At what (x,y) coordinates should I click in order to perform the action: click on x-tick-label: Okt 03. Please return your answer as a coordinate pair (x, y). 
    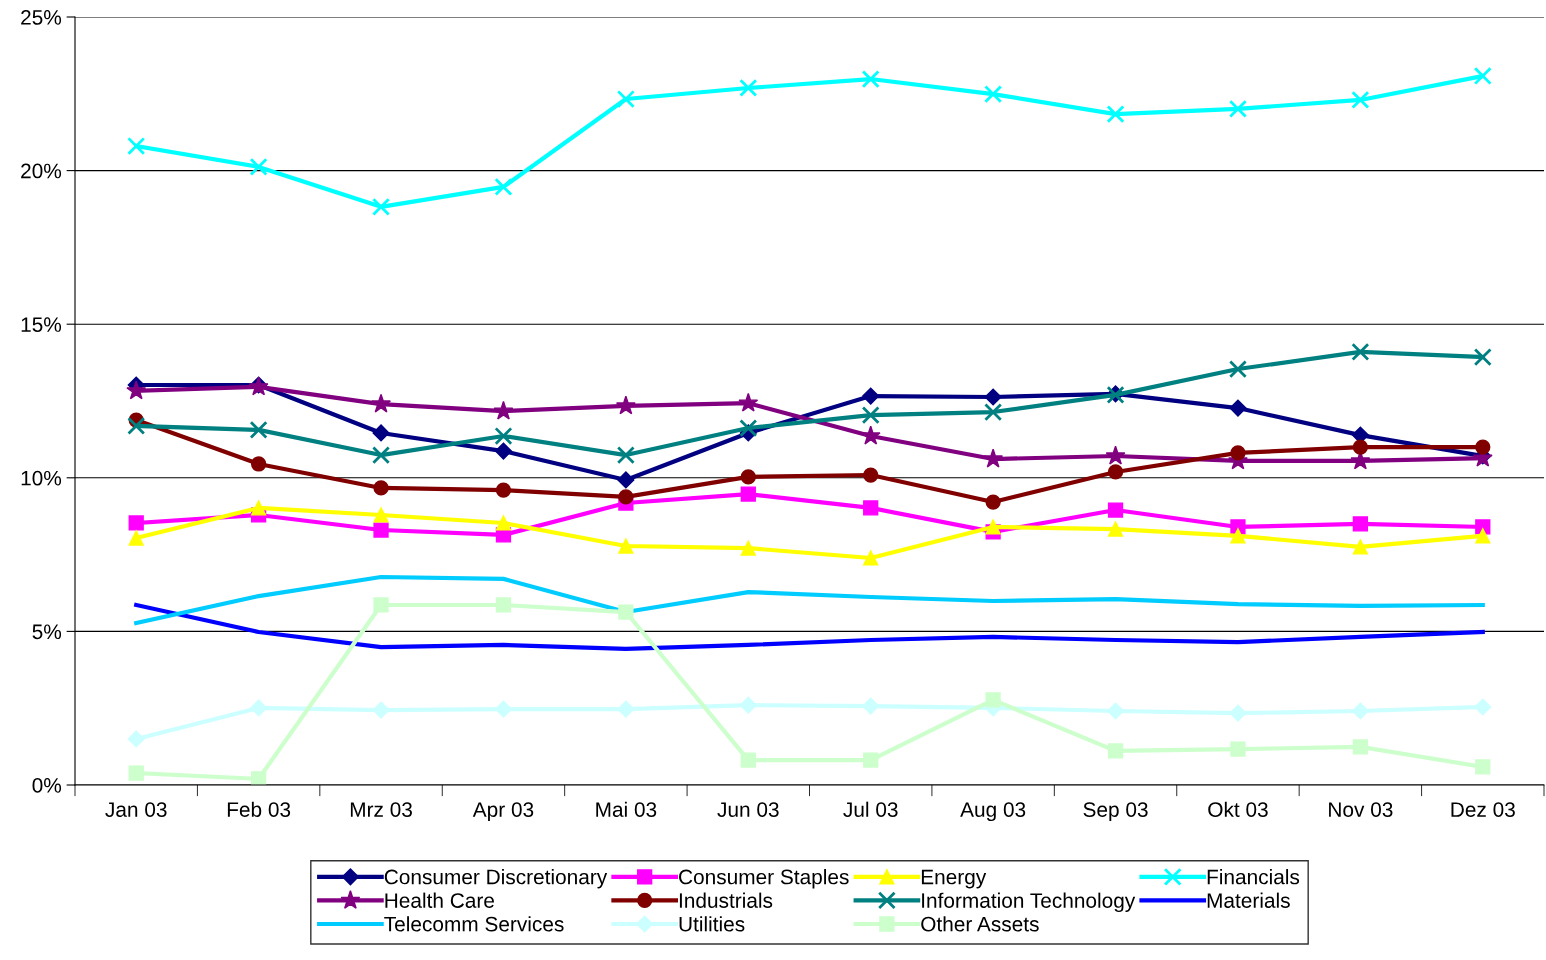
    Looking at the image, I should click on (1238, 809).